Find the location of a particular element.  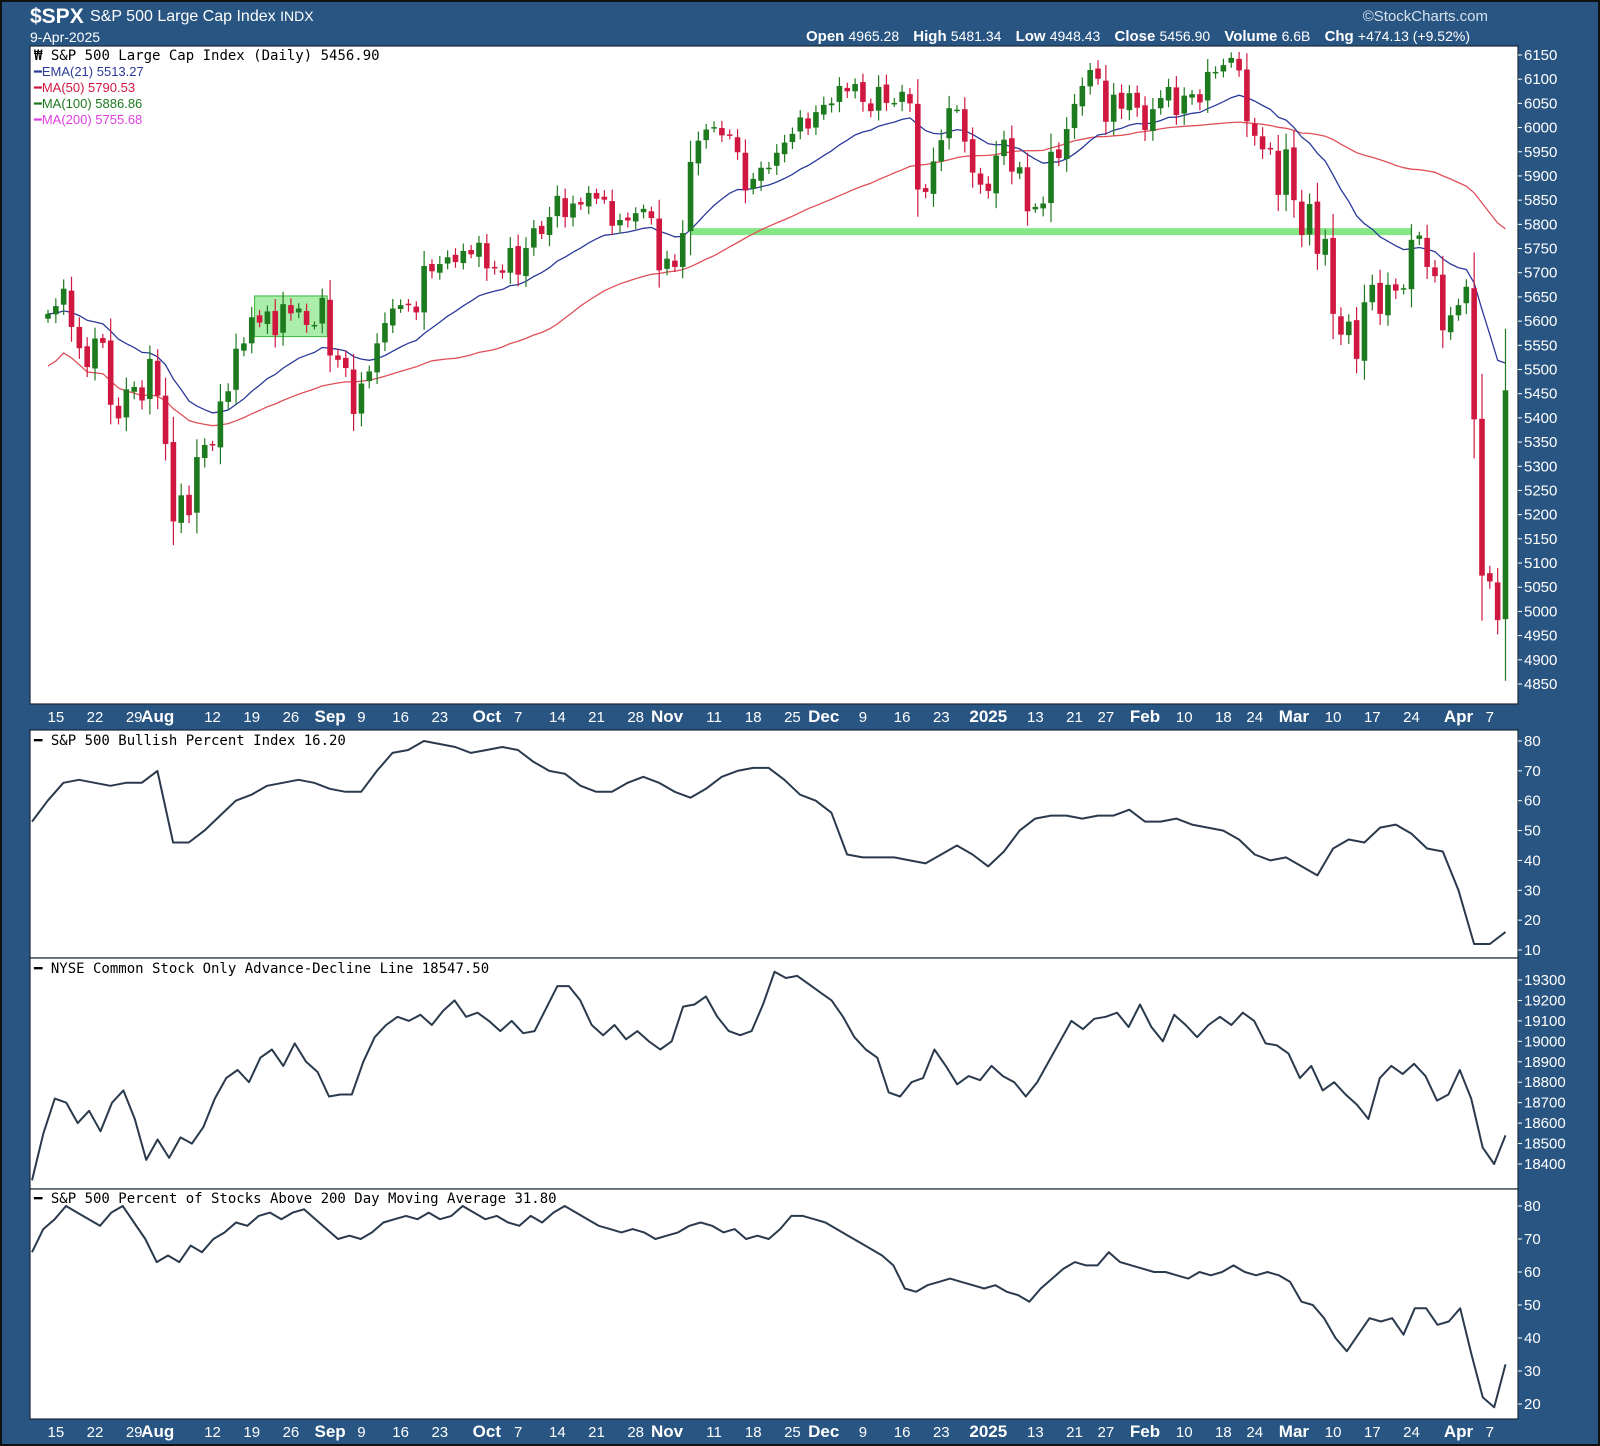

y-tick-label: 30 is located at coordinates (1532, 1371).